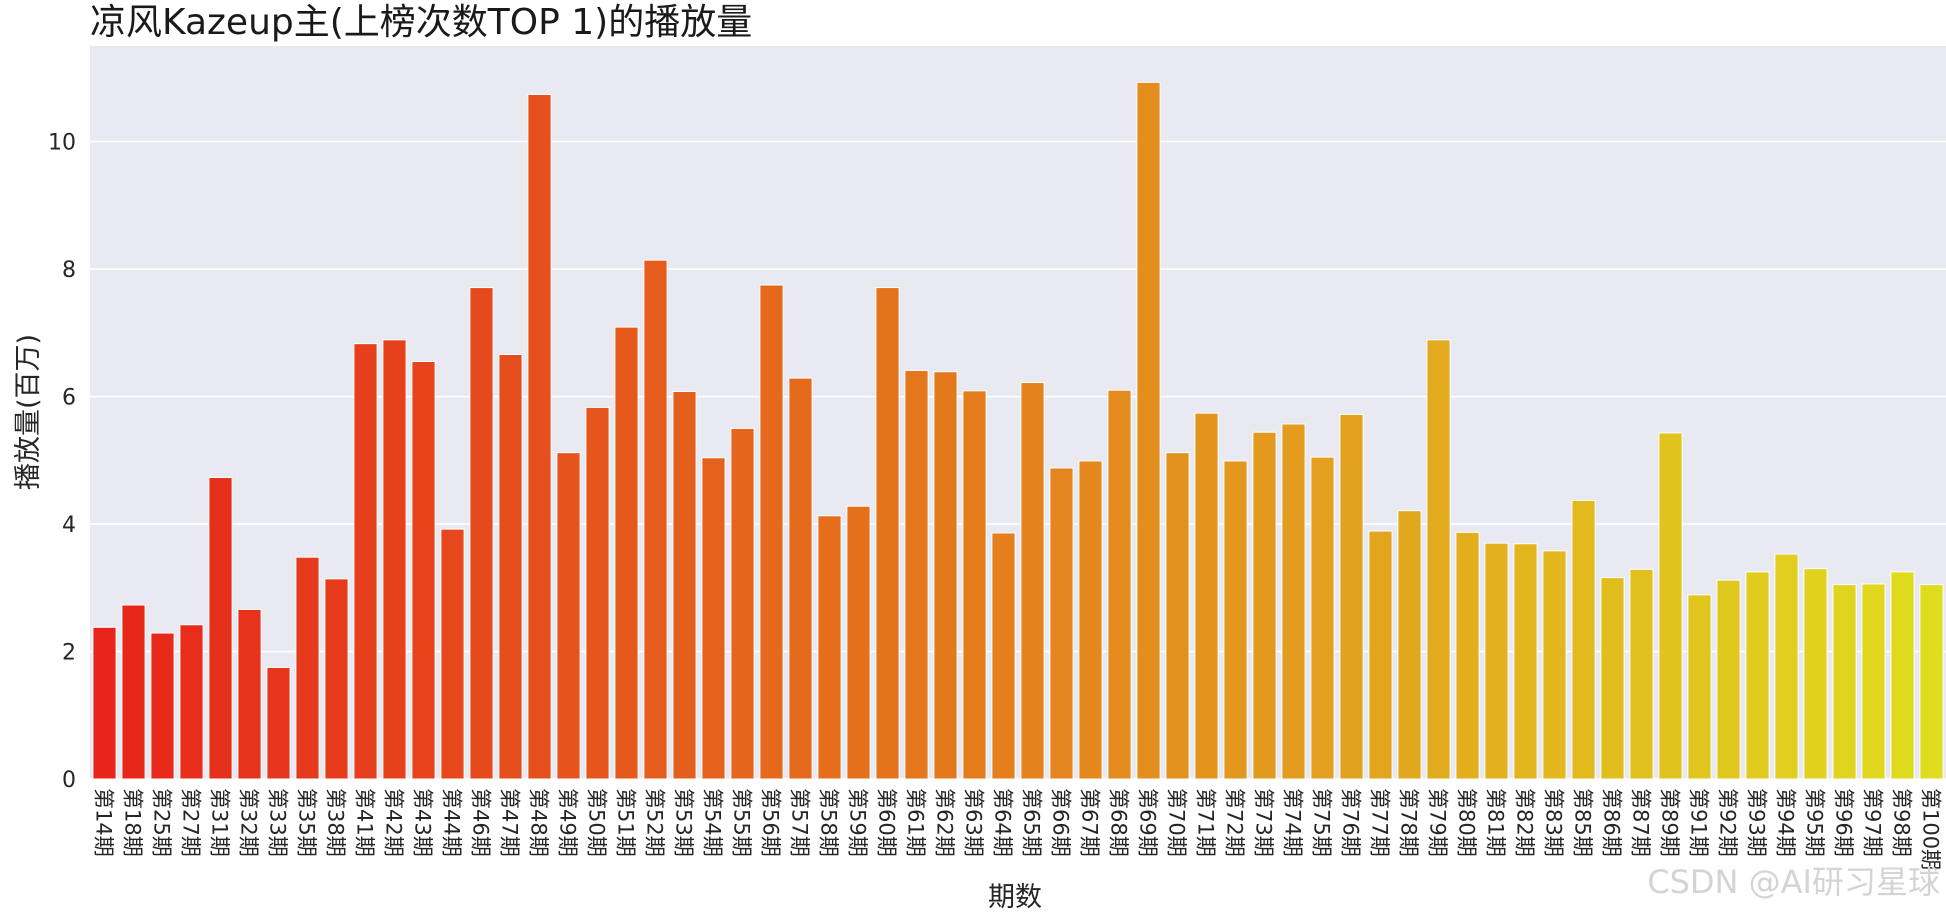 This screenshot has height=914, width=1946. I want to click on x-tick-label: 第35期, so click(307, 822).